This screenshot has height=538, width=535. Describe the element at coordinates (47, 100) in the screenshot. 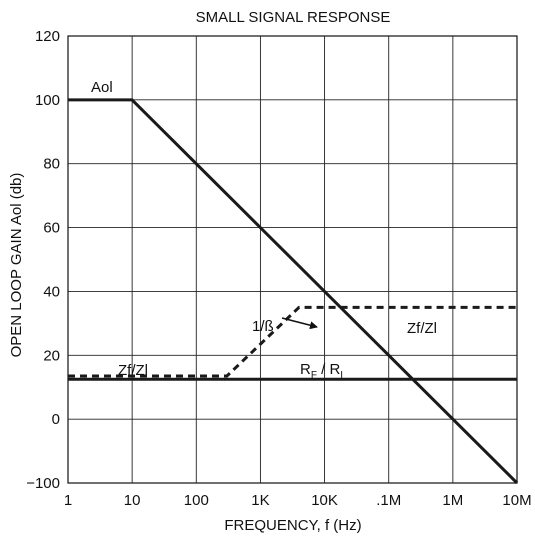

I see `y-tick-label: 100` at that location.